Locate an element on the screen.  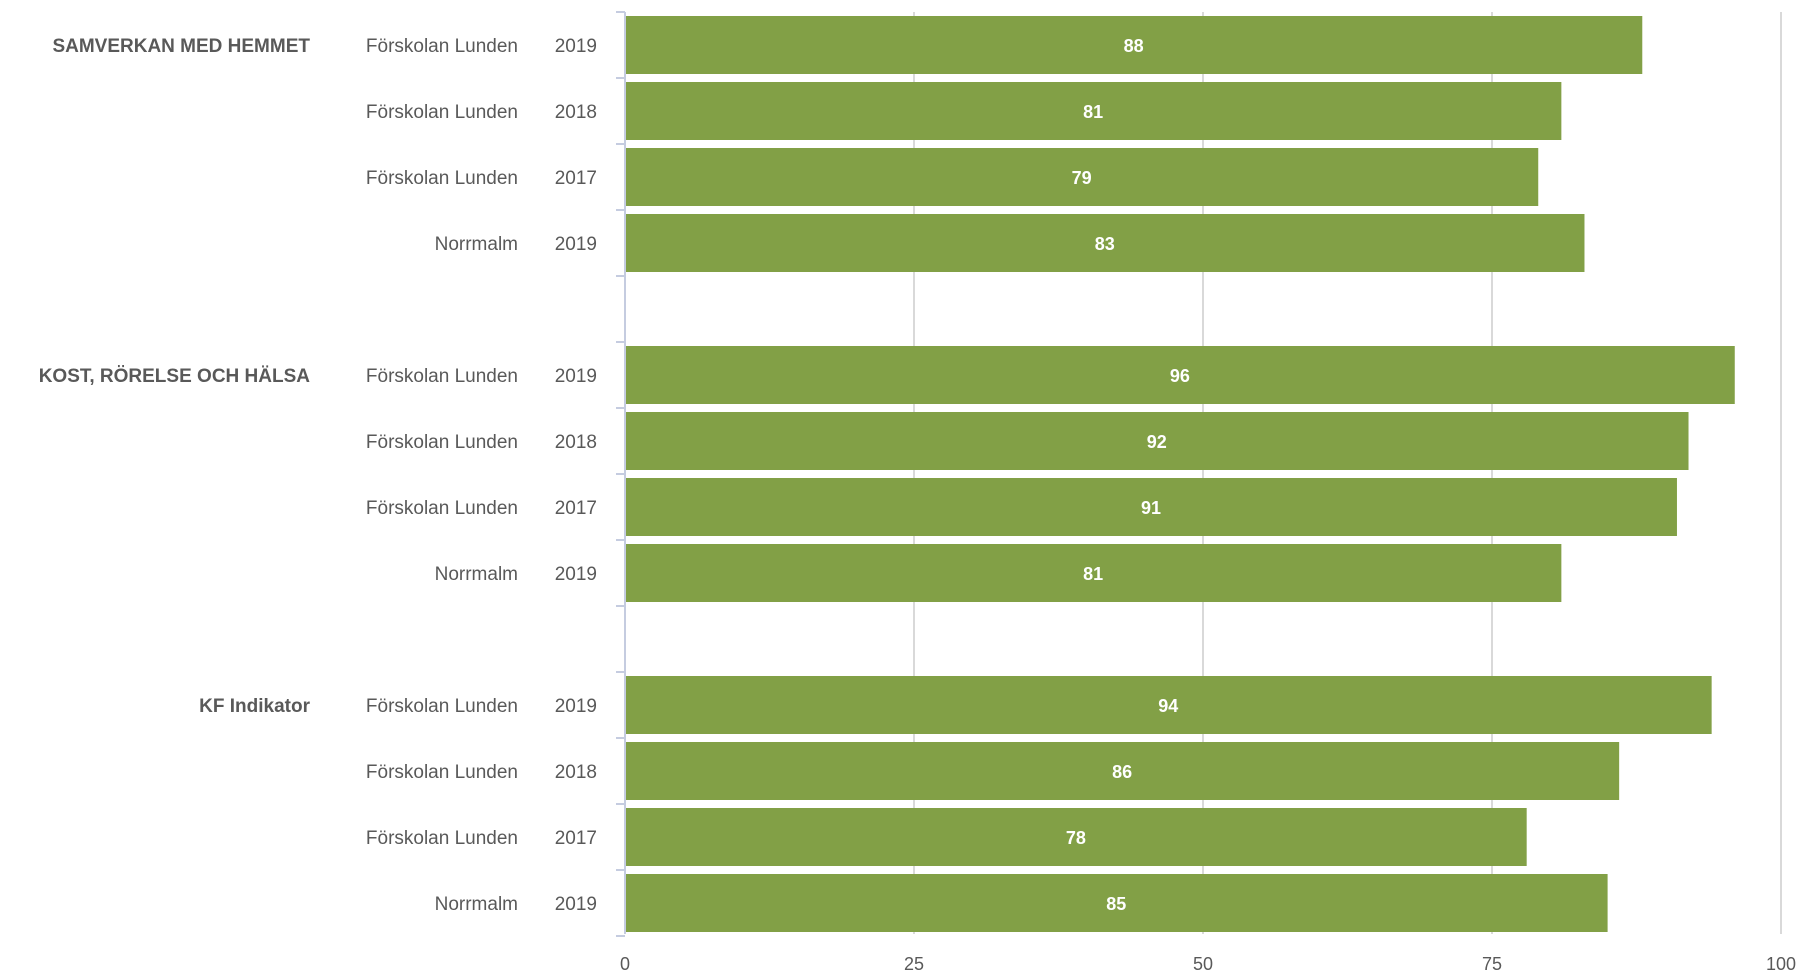
bar-value-label: 91 is located at coordinates (1151, 508).